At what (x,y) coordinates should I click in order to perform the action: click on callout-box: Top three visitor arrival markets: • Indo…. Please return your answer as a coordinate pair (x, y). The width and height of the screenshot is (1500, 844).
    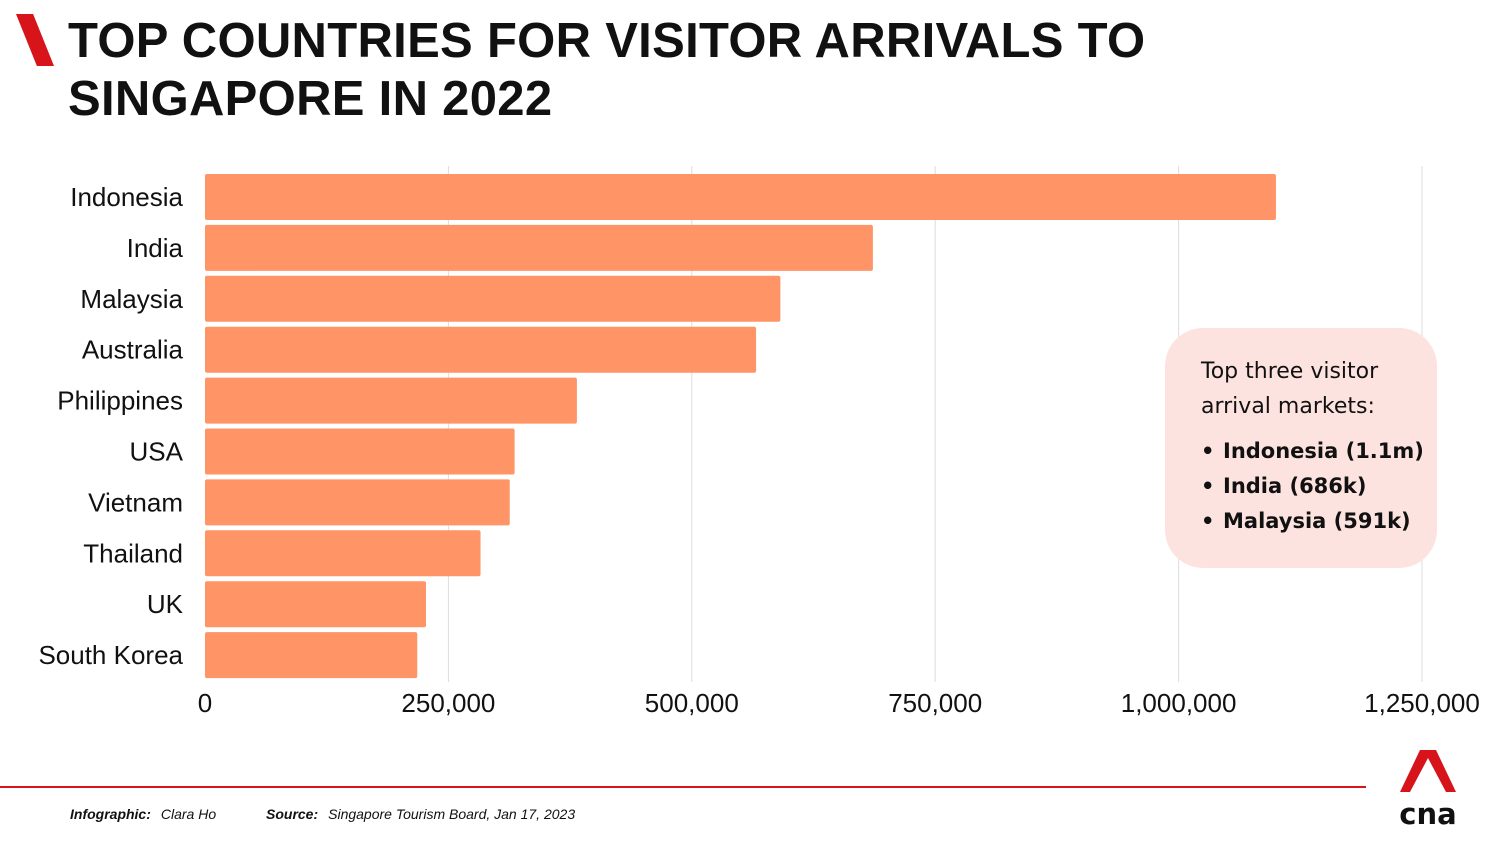
    Looking at the image, I should click on (1301, 448).